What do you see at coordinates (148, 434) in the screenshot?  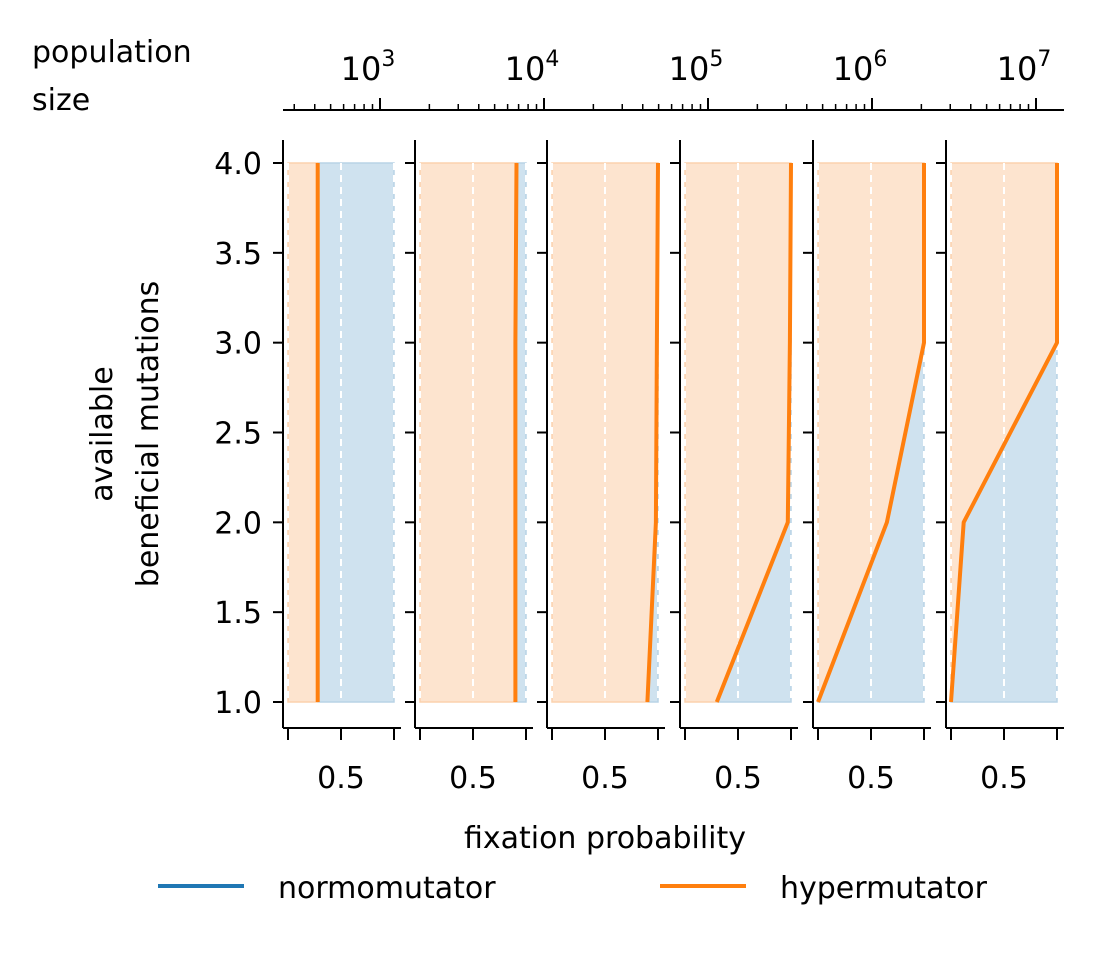 I see `y-axis-label-line2: beneficial mutations` at bounding box center [148, 434].